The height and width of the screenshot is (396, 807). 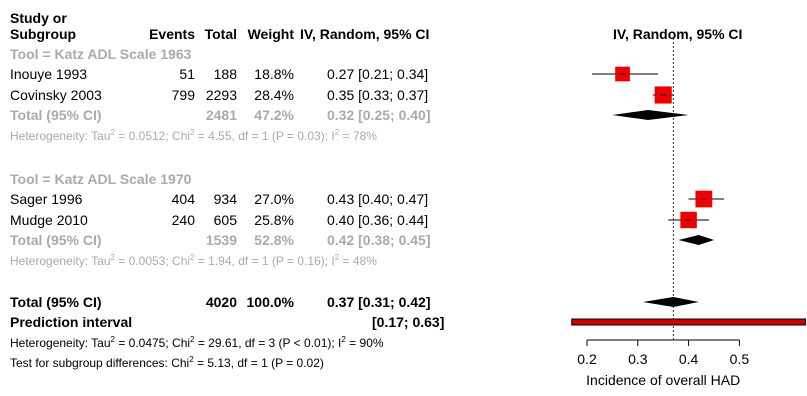 I want to click on study-ci: 0.27 [0.21; 0.34], so click(x=378, y=74).